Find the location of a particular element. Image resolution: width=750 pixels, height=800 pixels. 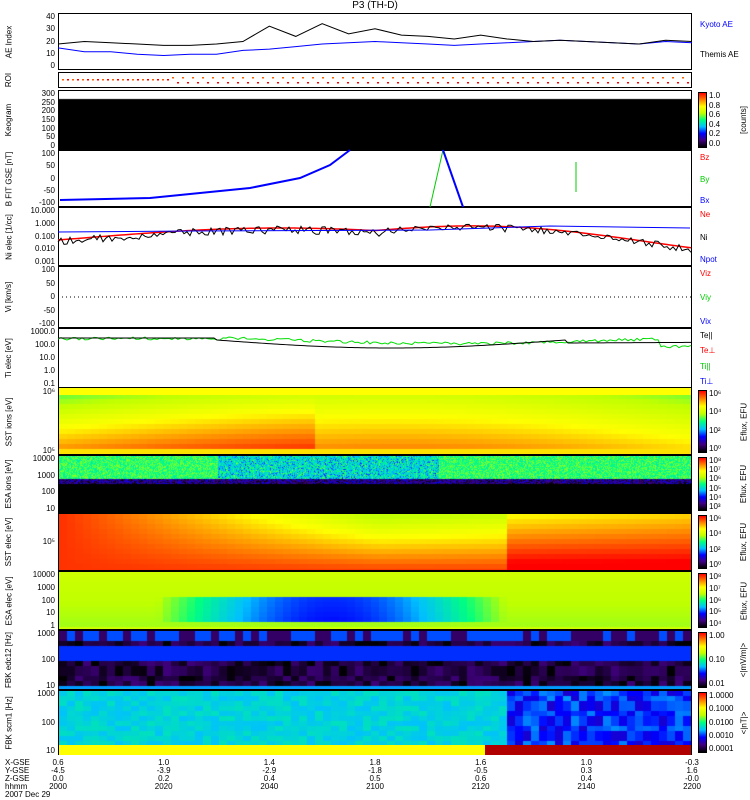

panel-3-frame is located at coordinates (375, 178).